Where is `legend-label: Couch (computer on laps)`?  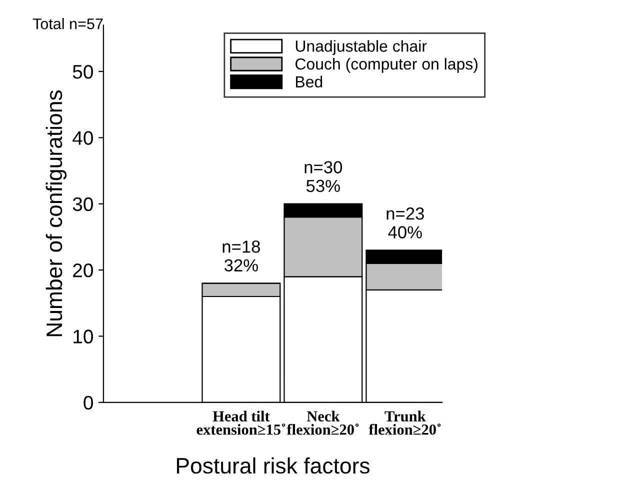
legend-label: Couch (computer on laps) is located at coordinates (387, 65).